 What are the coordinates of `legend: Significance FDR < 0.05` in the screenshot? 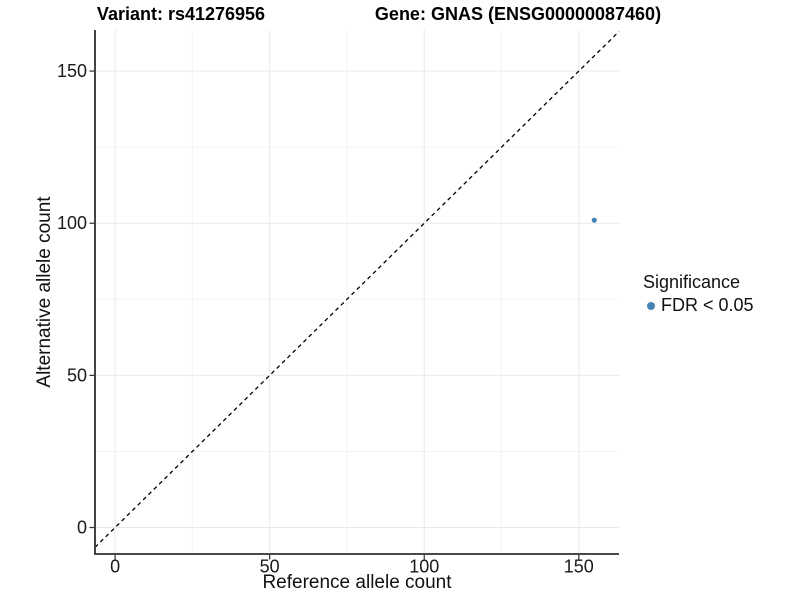 It's located at (698, 294).